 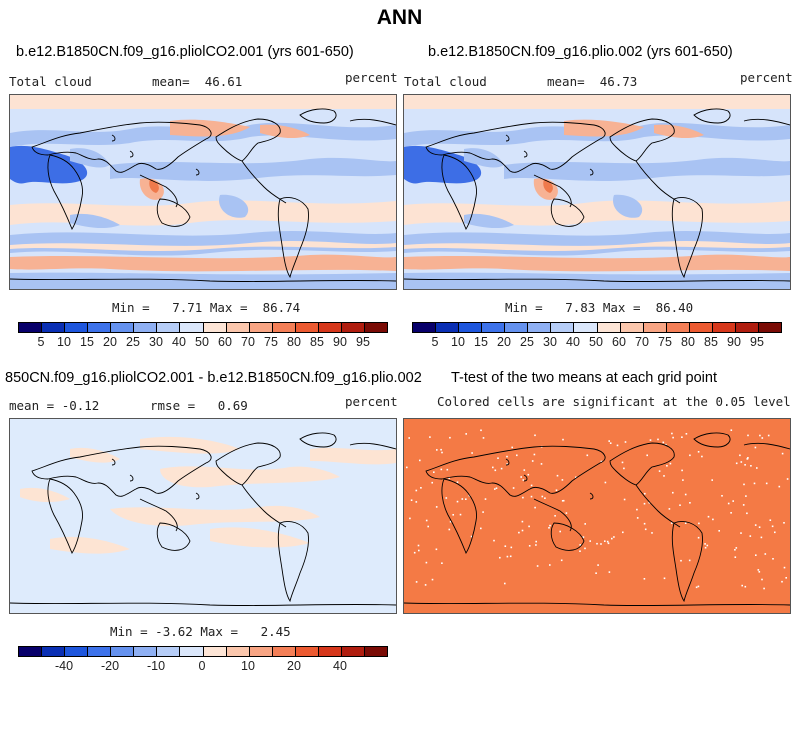 I want to click on panel3-mean: mean = -0.12, so click(x=54, y=405).